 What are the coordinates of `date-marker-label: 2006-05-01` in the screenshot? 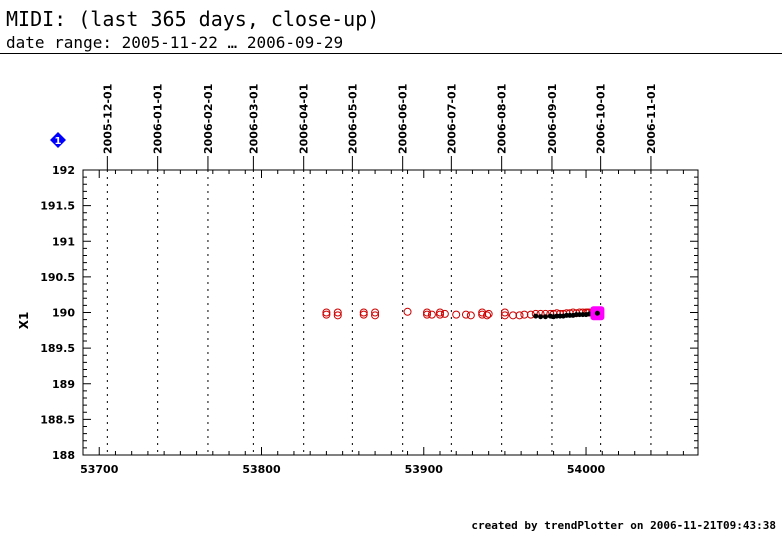 It's located at (352, 119).